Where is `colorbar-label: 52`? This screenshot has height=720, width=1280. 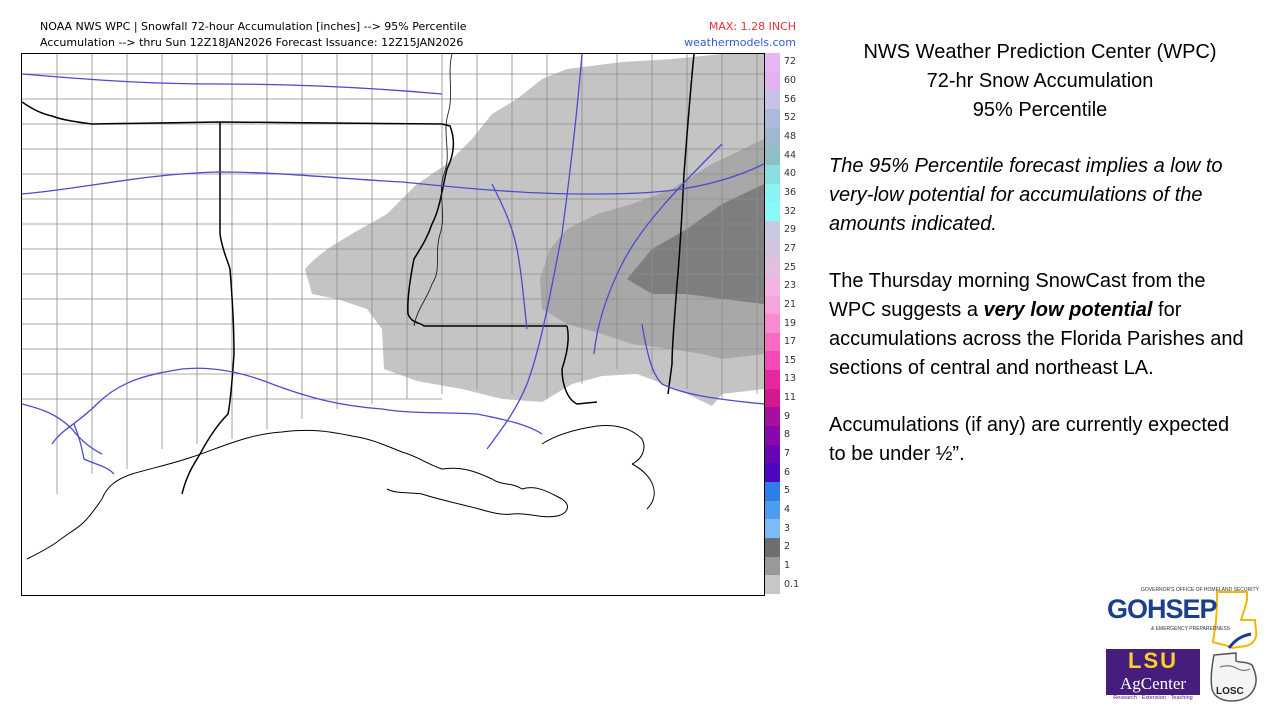 colorbar-label: 52 is located at coordinates (790, 118).